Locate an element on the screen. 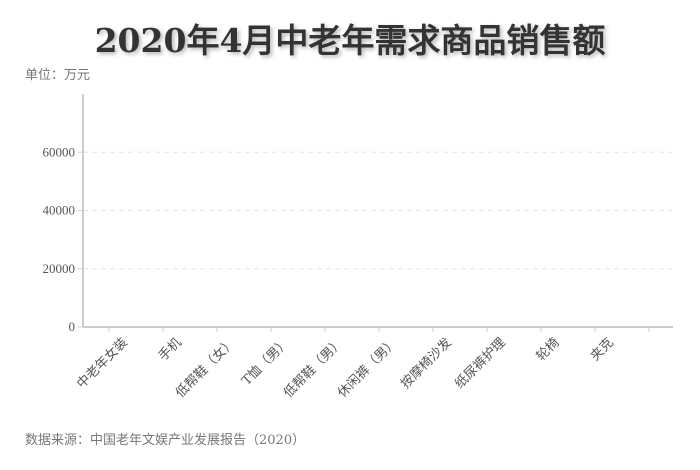 Image resolution: width=700 pixels, height=470 pixels. chart-title: 2020年4月中老年需求商品销售额 is located at coordinates (350, 40).